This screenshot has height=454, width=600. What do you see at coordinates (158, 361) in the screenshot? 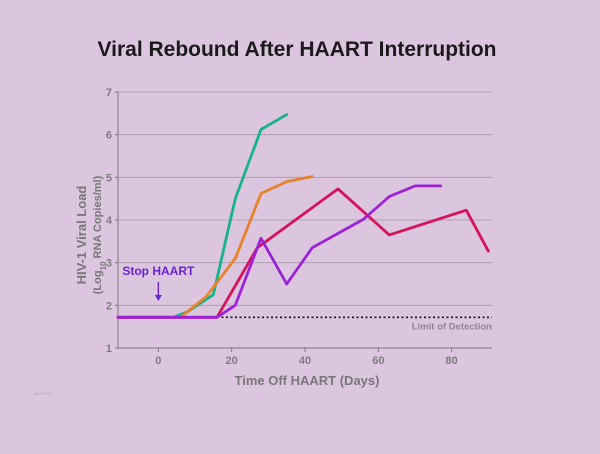
I see `x-tick-label: 0` at bounding box center [158, 361].